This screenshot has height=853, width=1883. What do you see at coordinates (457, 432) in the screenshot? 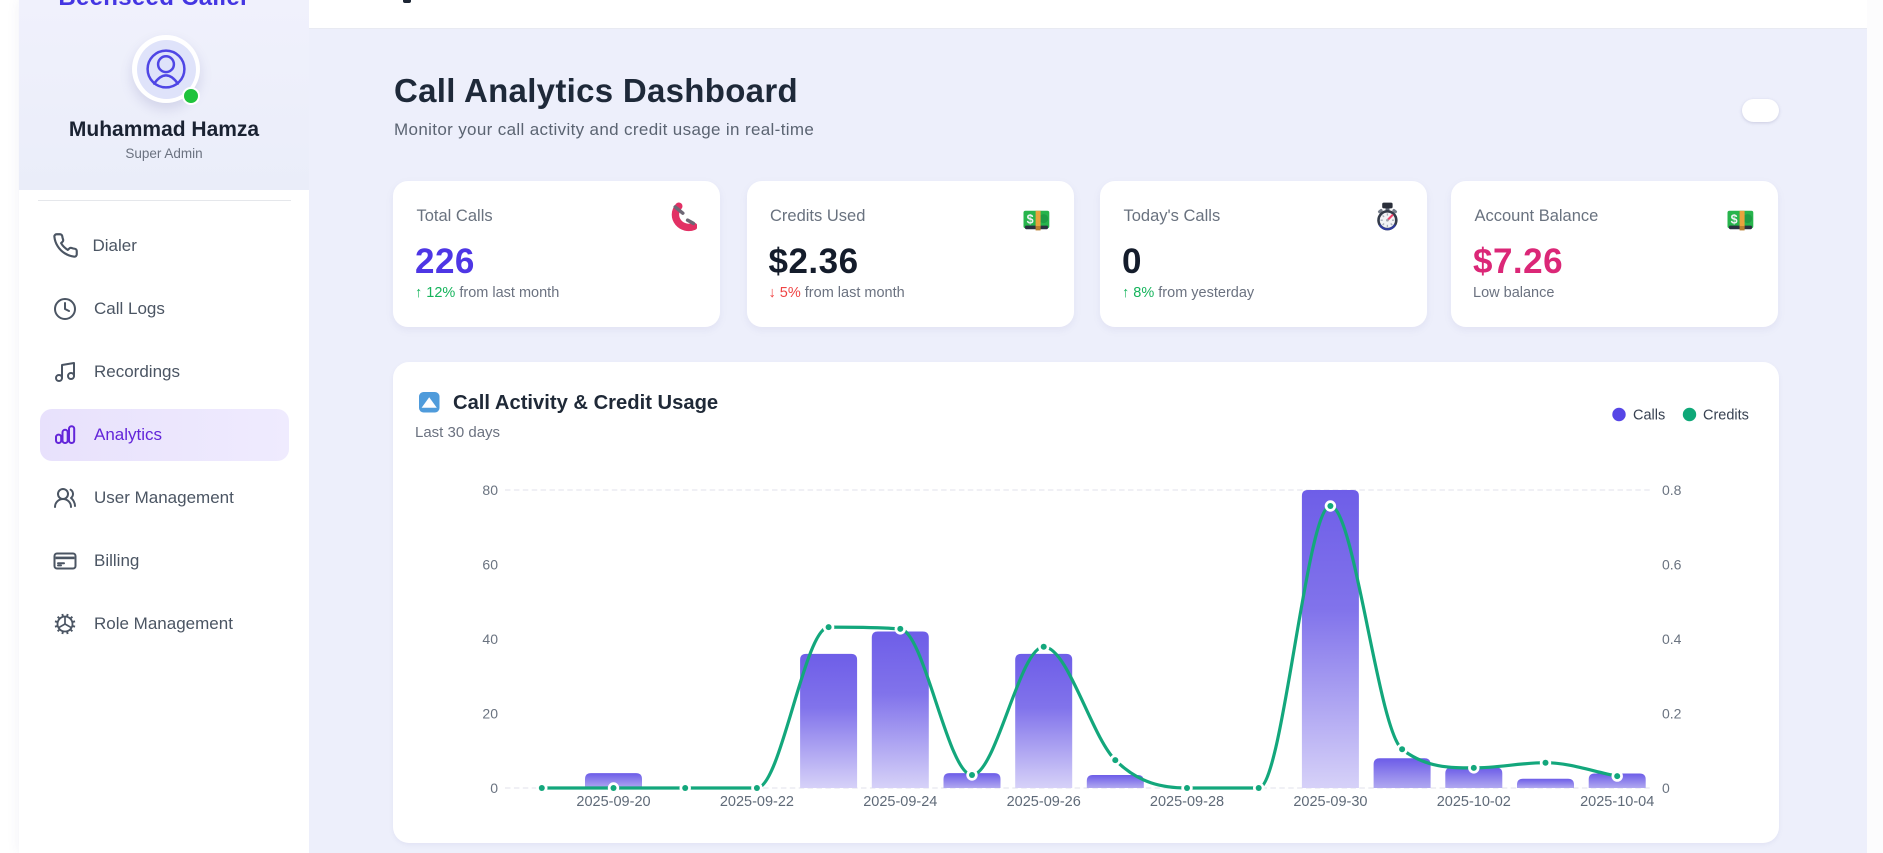
I see `svg-text: Last 30 days` at bounding box center [457, 432].